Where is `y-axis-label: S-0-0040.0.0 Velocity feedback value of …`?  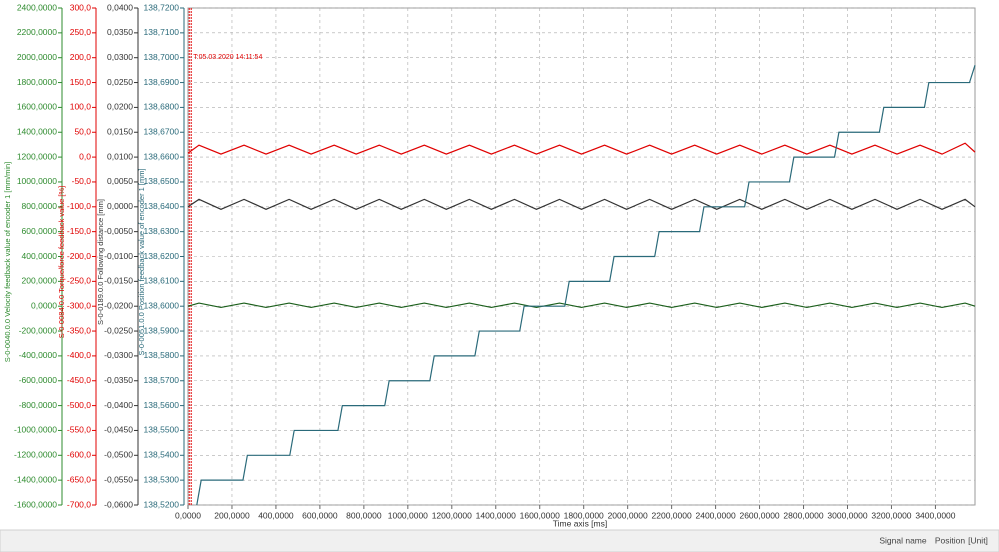
y-axis-label: S-0-0040.0.0 Velocity feedback value of … is located at coordinates (7, 262).